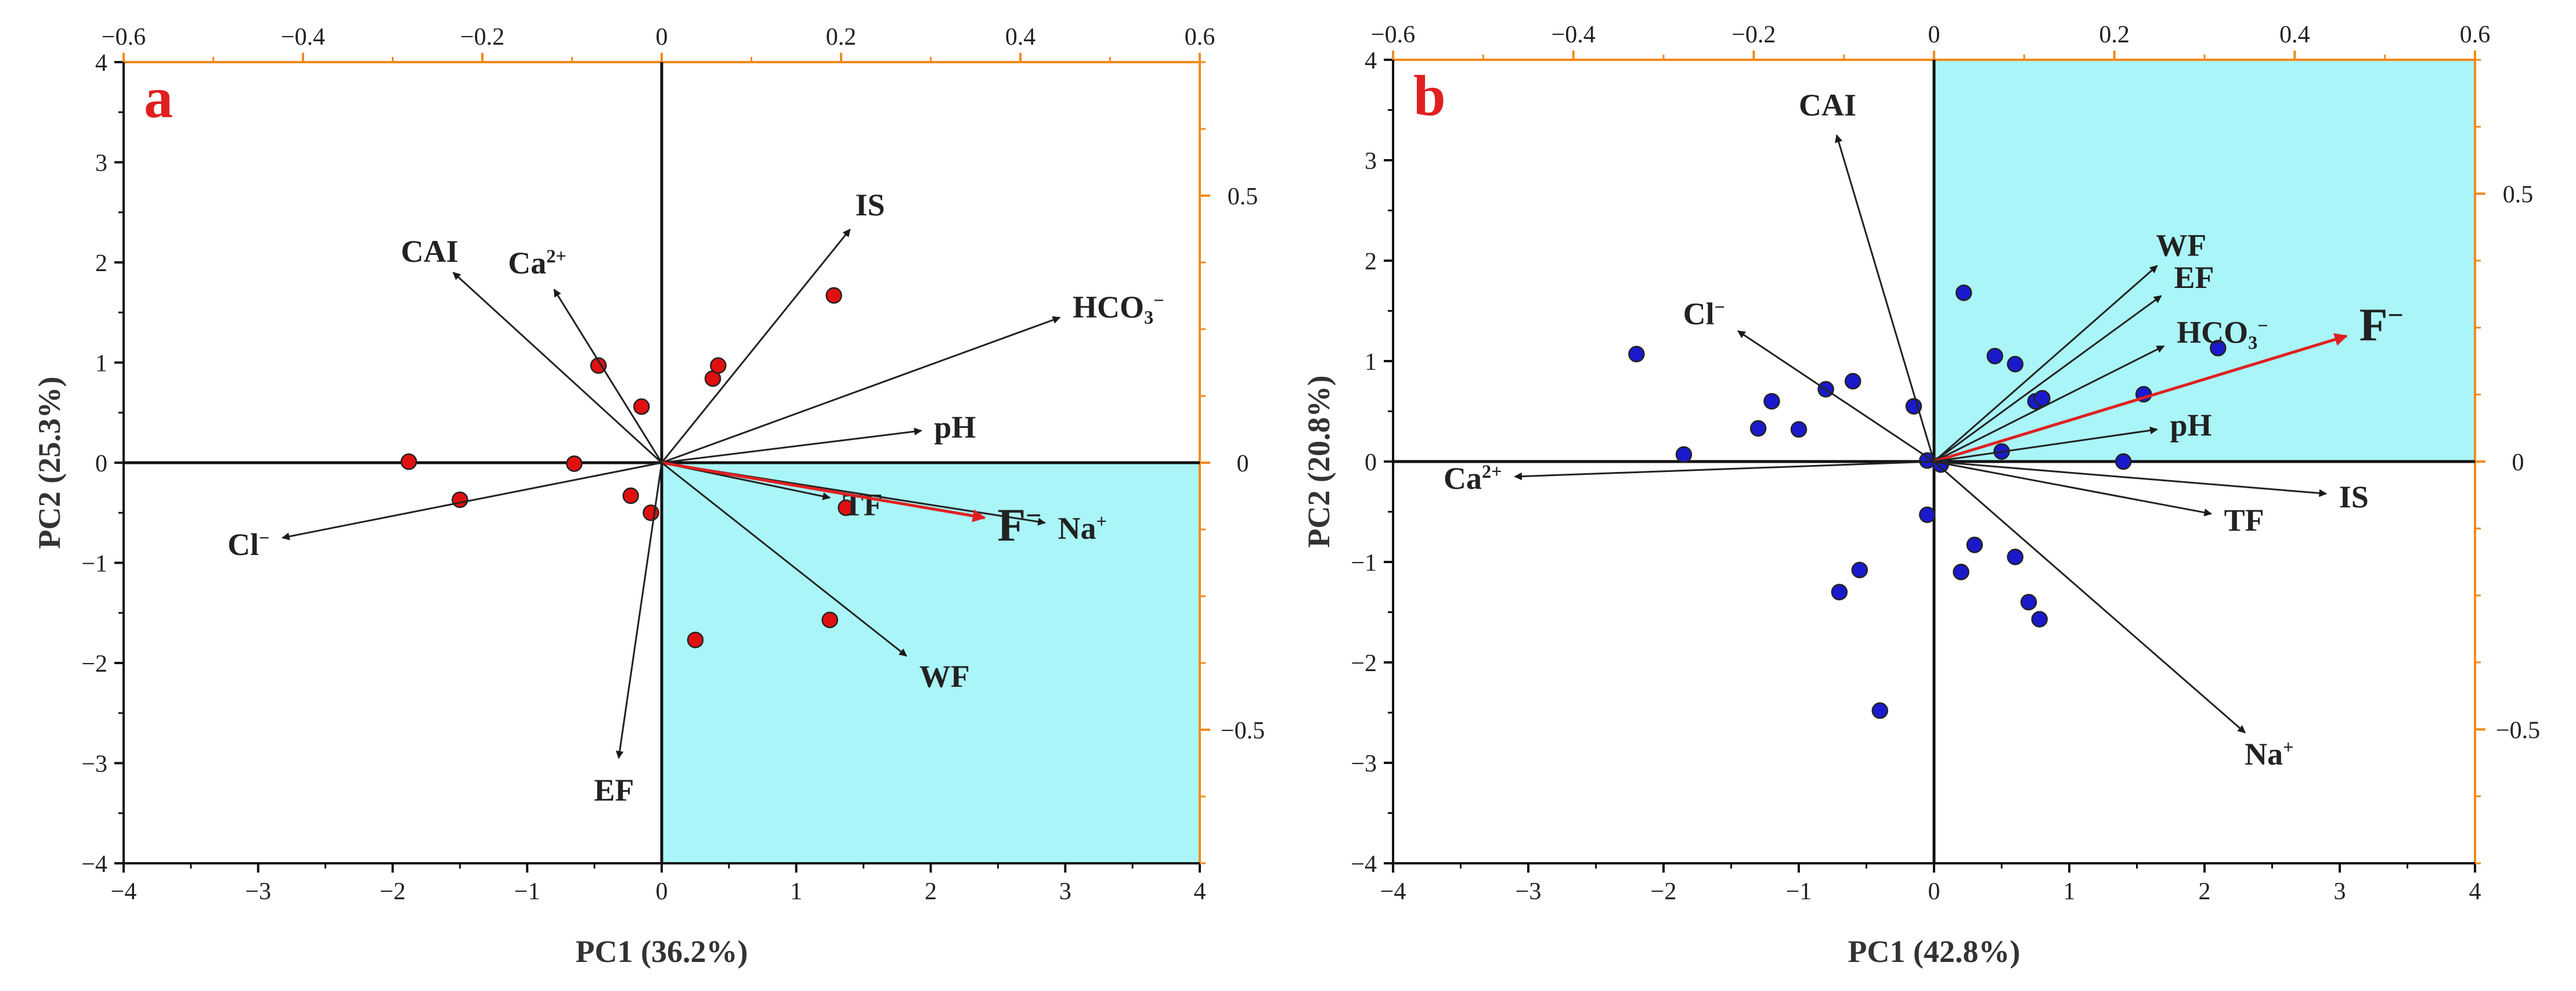 The height and width of the screenshot is (991, 2576). Describe the element at coordinates (2049, 404) in the screenshot. I see `vector-arrow-hco3` at that location.